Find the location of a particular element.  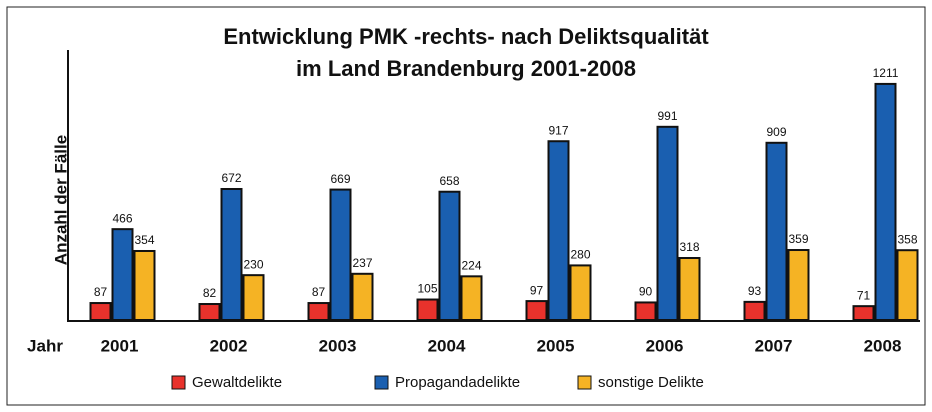

data-label: 82 is located at coordinates (210, 293).